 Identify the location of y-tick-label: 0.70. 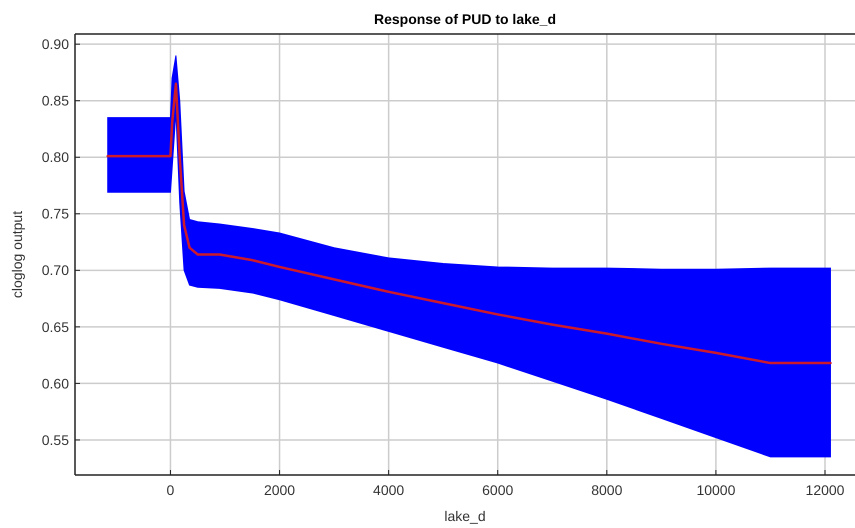
(56, 270).